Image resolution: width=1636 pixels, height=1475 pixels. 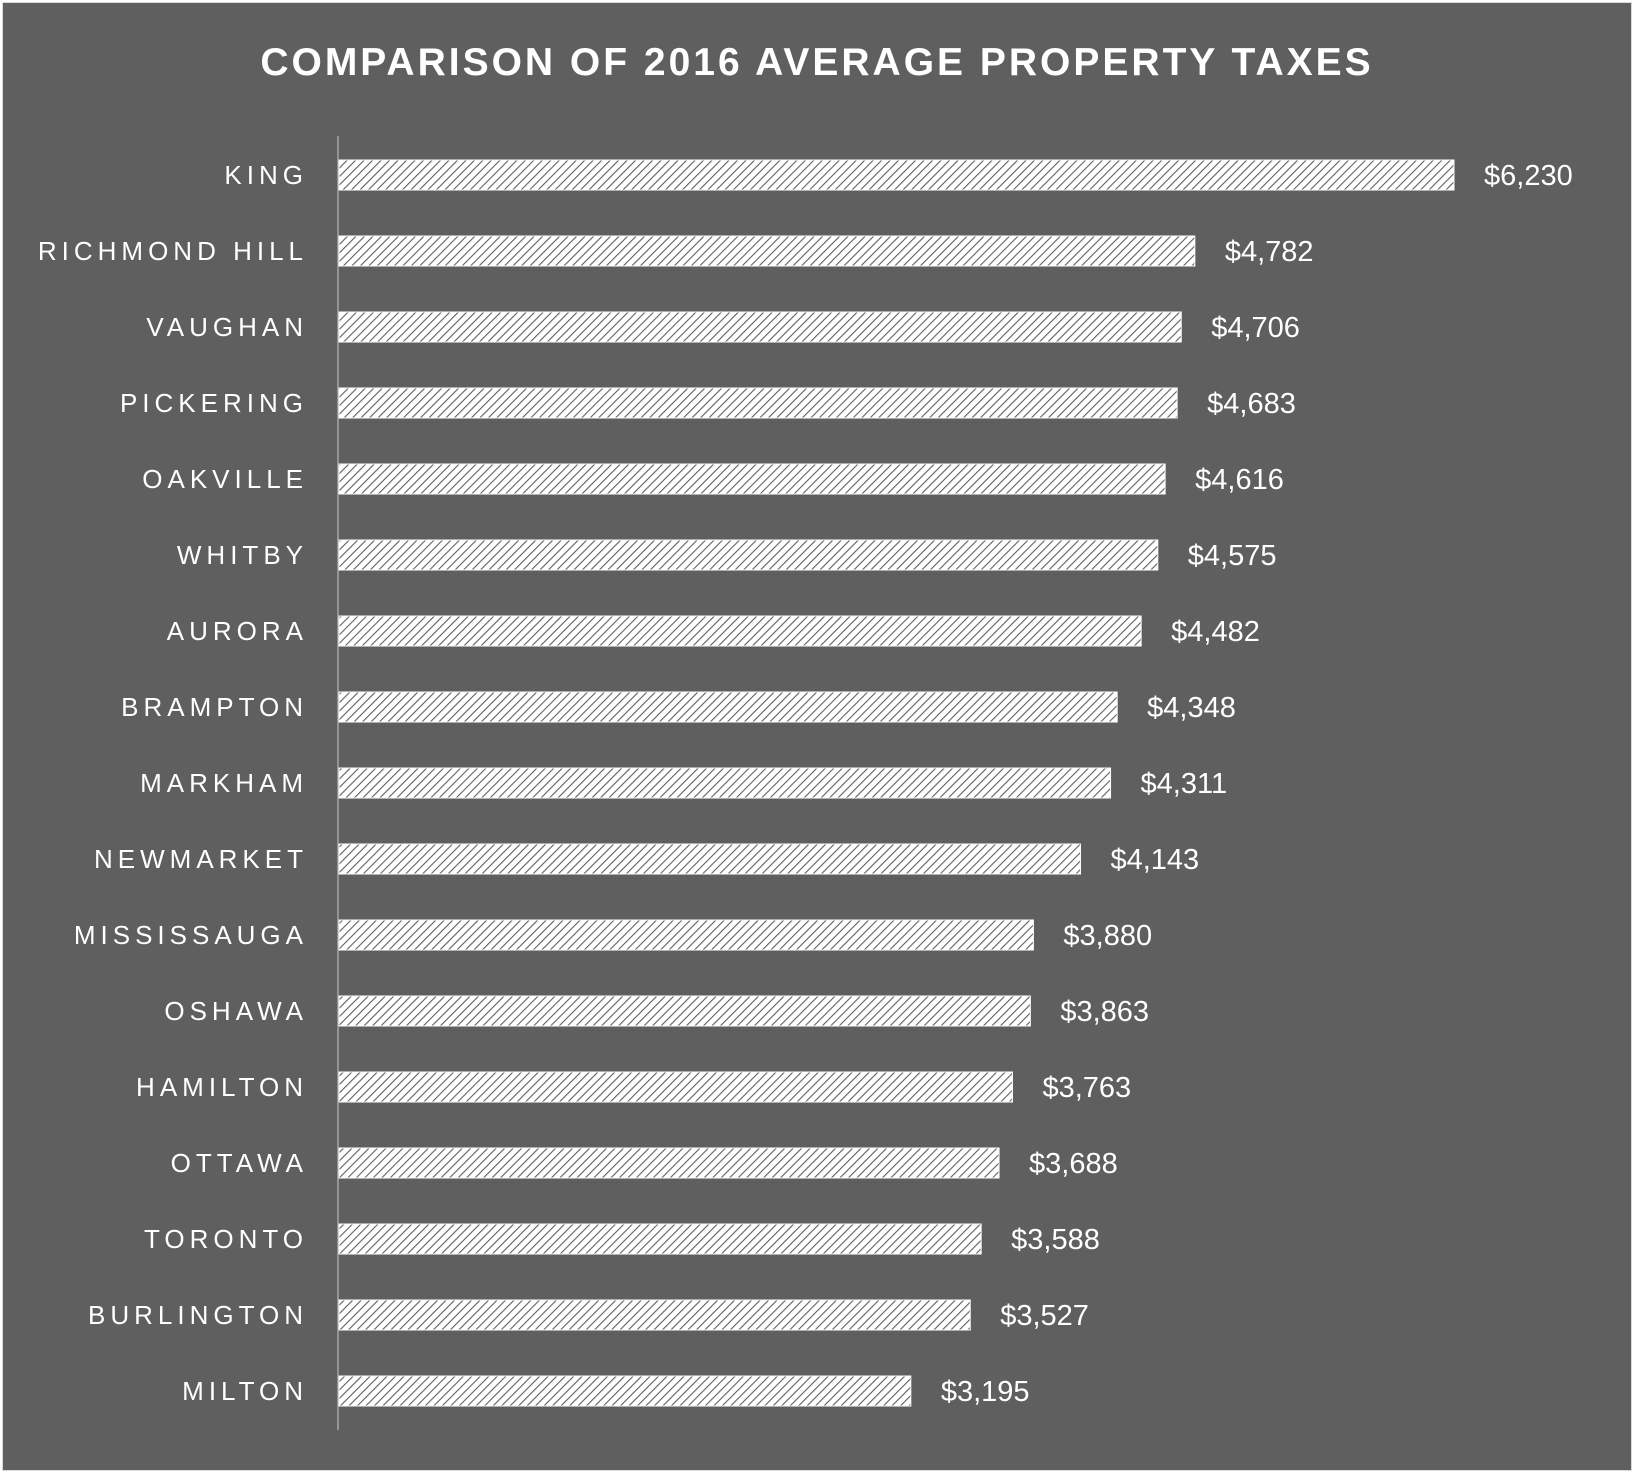 I want to click on category-label-whitby: WHITBY, so click(x=242, y=555).